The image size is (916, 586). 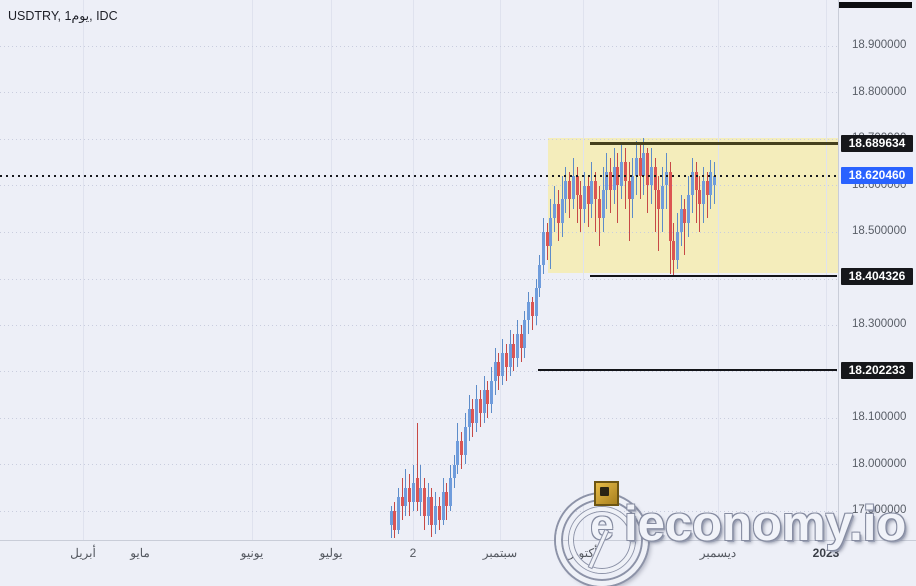 I want to click on resistance-level-tag: 18.689634, so click(x=877, y=144).